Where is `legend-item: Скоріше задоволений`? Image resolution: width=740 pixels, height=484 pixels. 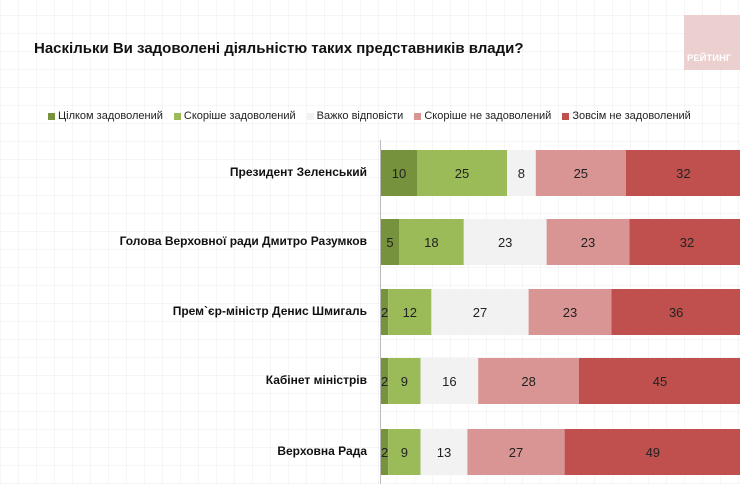
legend-item: Скоріше задоволений is located at coordinates (234, 116).